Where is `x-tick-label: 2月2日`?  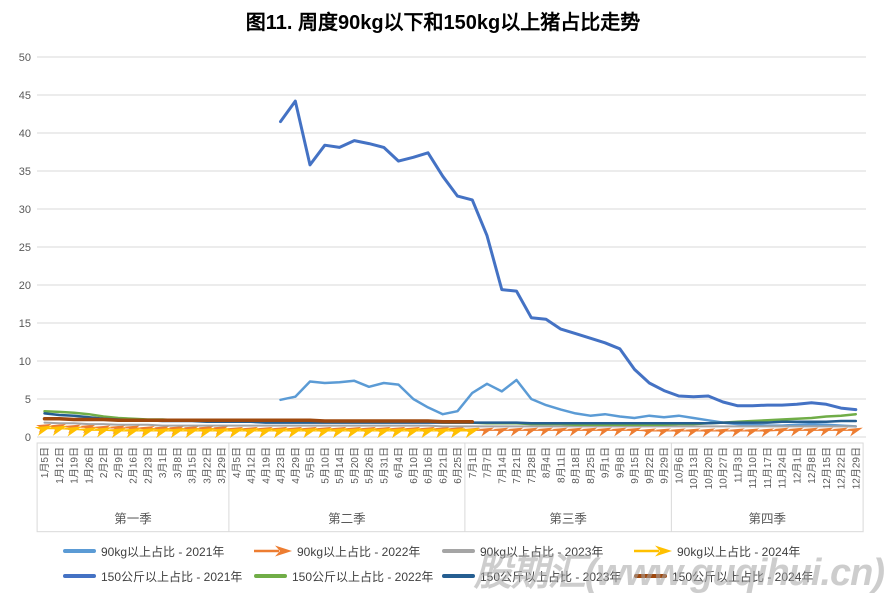 x-tick-label: 2月2日 is located at coordinates (104, 462).